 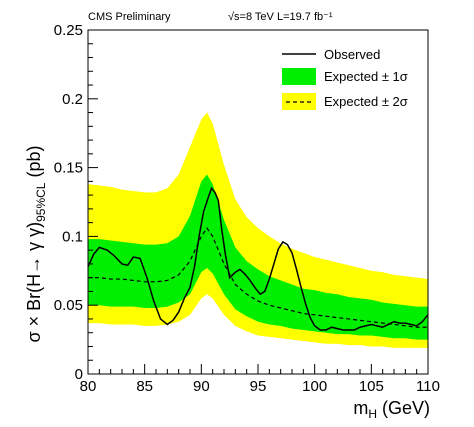 What do you see at coordinates (68, 202) in the screenshot?
I see `y-axis-tick-labels: 0 0.05 0.1 0.15 0.2 0.25` at bounding box center [68, 202].